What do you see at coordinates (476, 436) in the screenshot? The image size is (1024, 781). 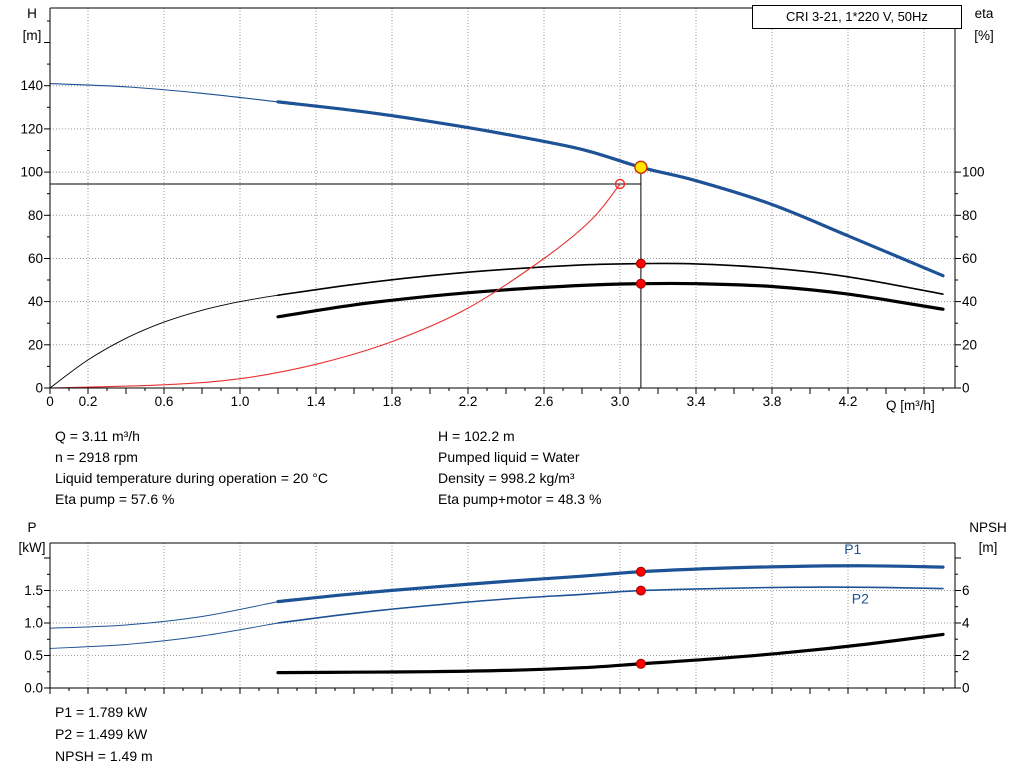 I see `info-head: H = 102.2 m` at bounding box center [476, 436].